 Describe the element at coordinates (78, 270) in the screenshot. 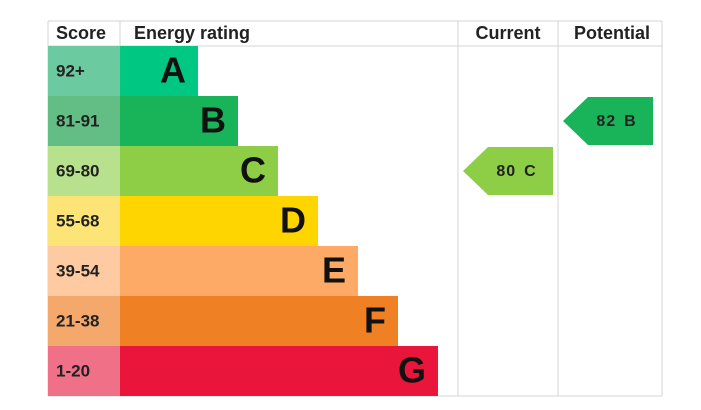

I see `score-label: 39-54` at that location.